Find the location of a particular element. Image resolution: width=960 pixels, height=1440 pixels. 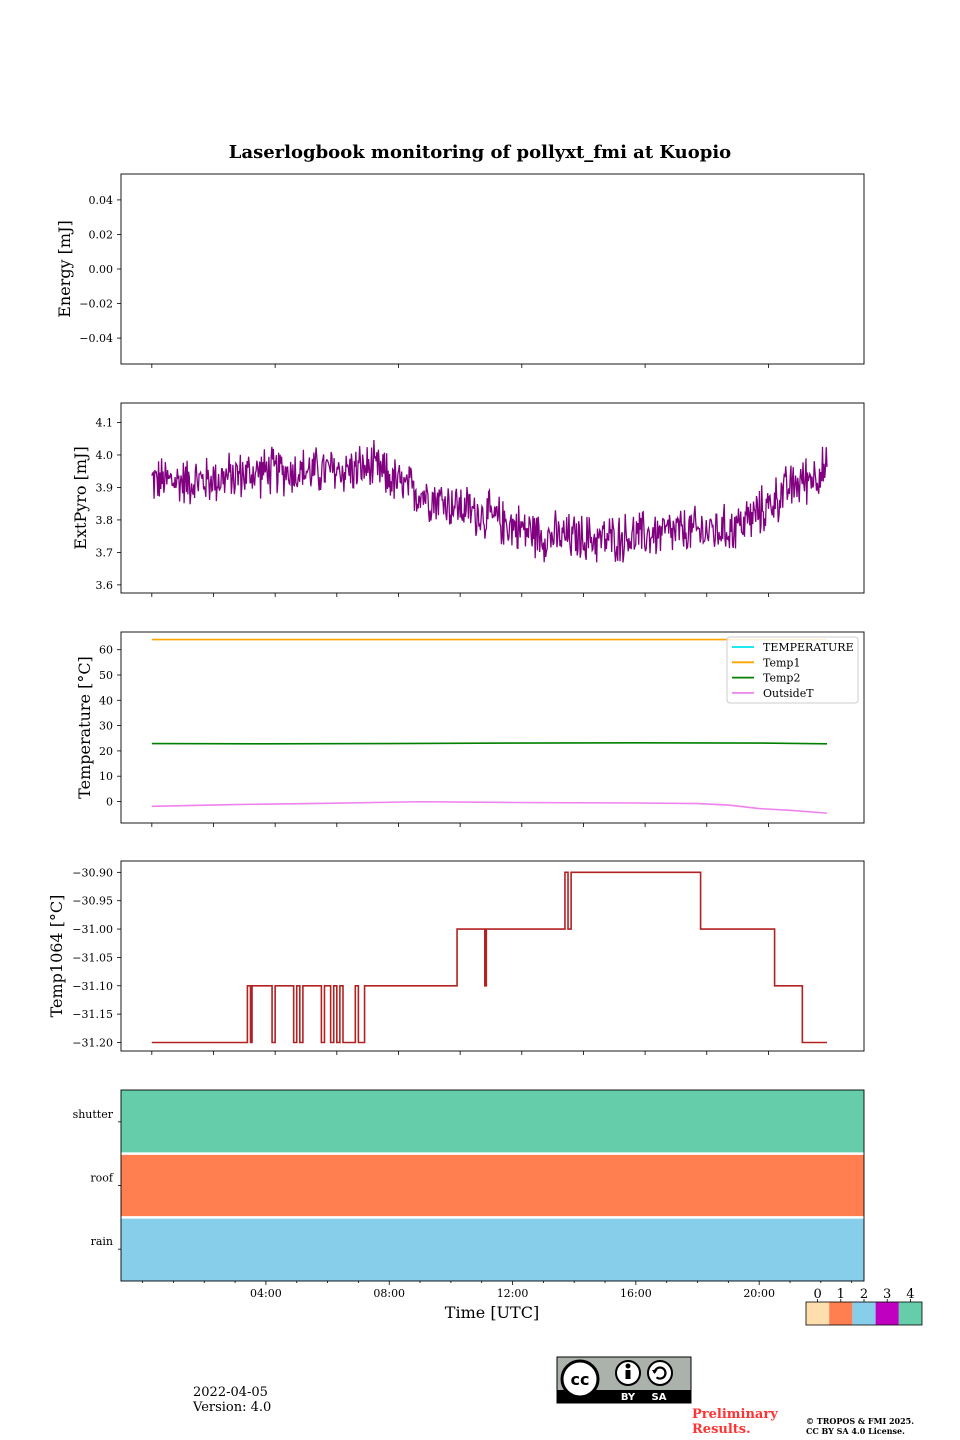

status-band-label: shutter is located at coordinates (93, 1114).